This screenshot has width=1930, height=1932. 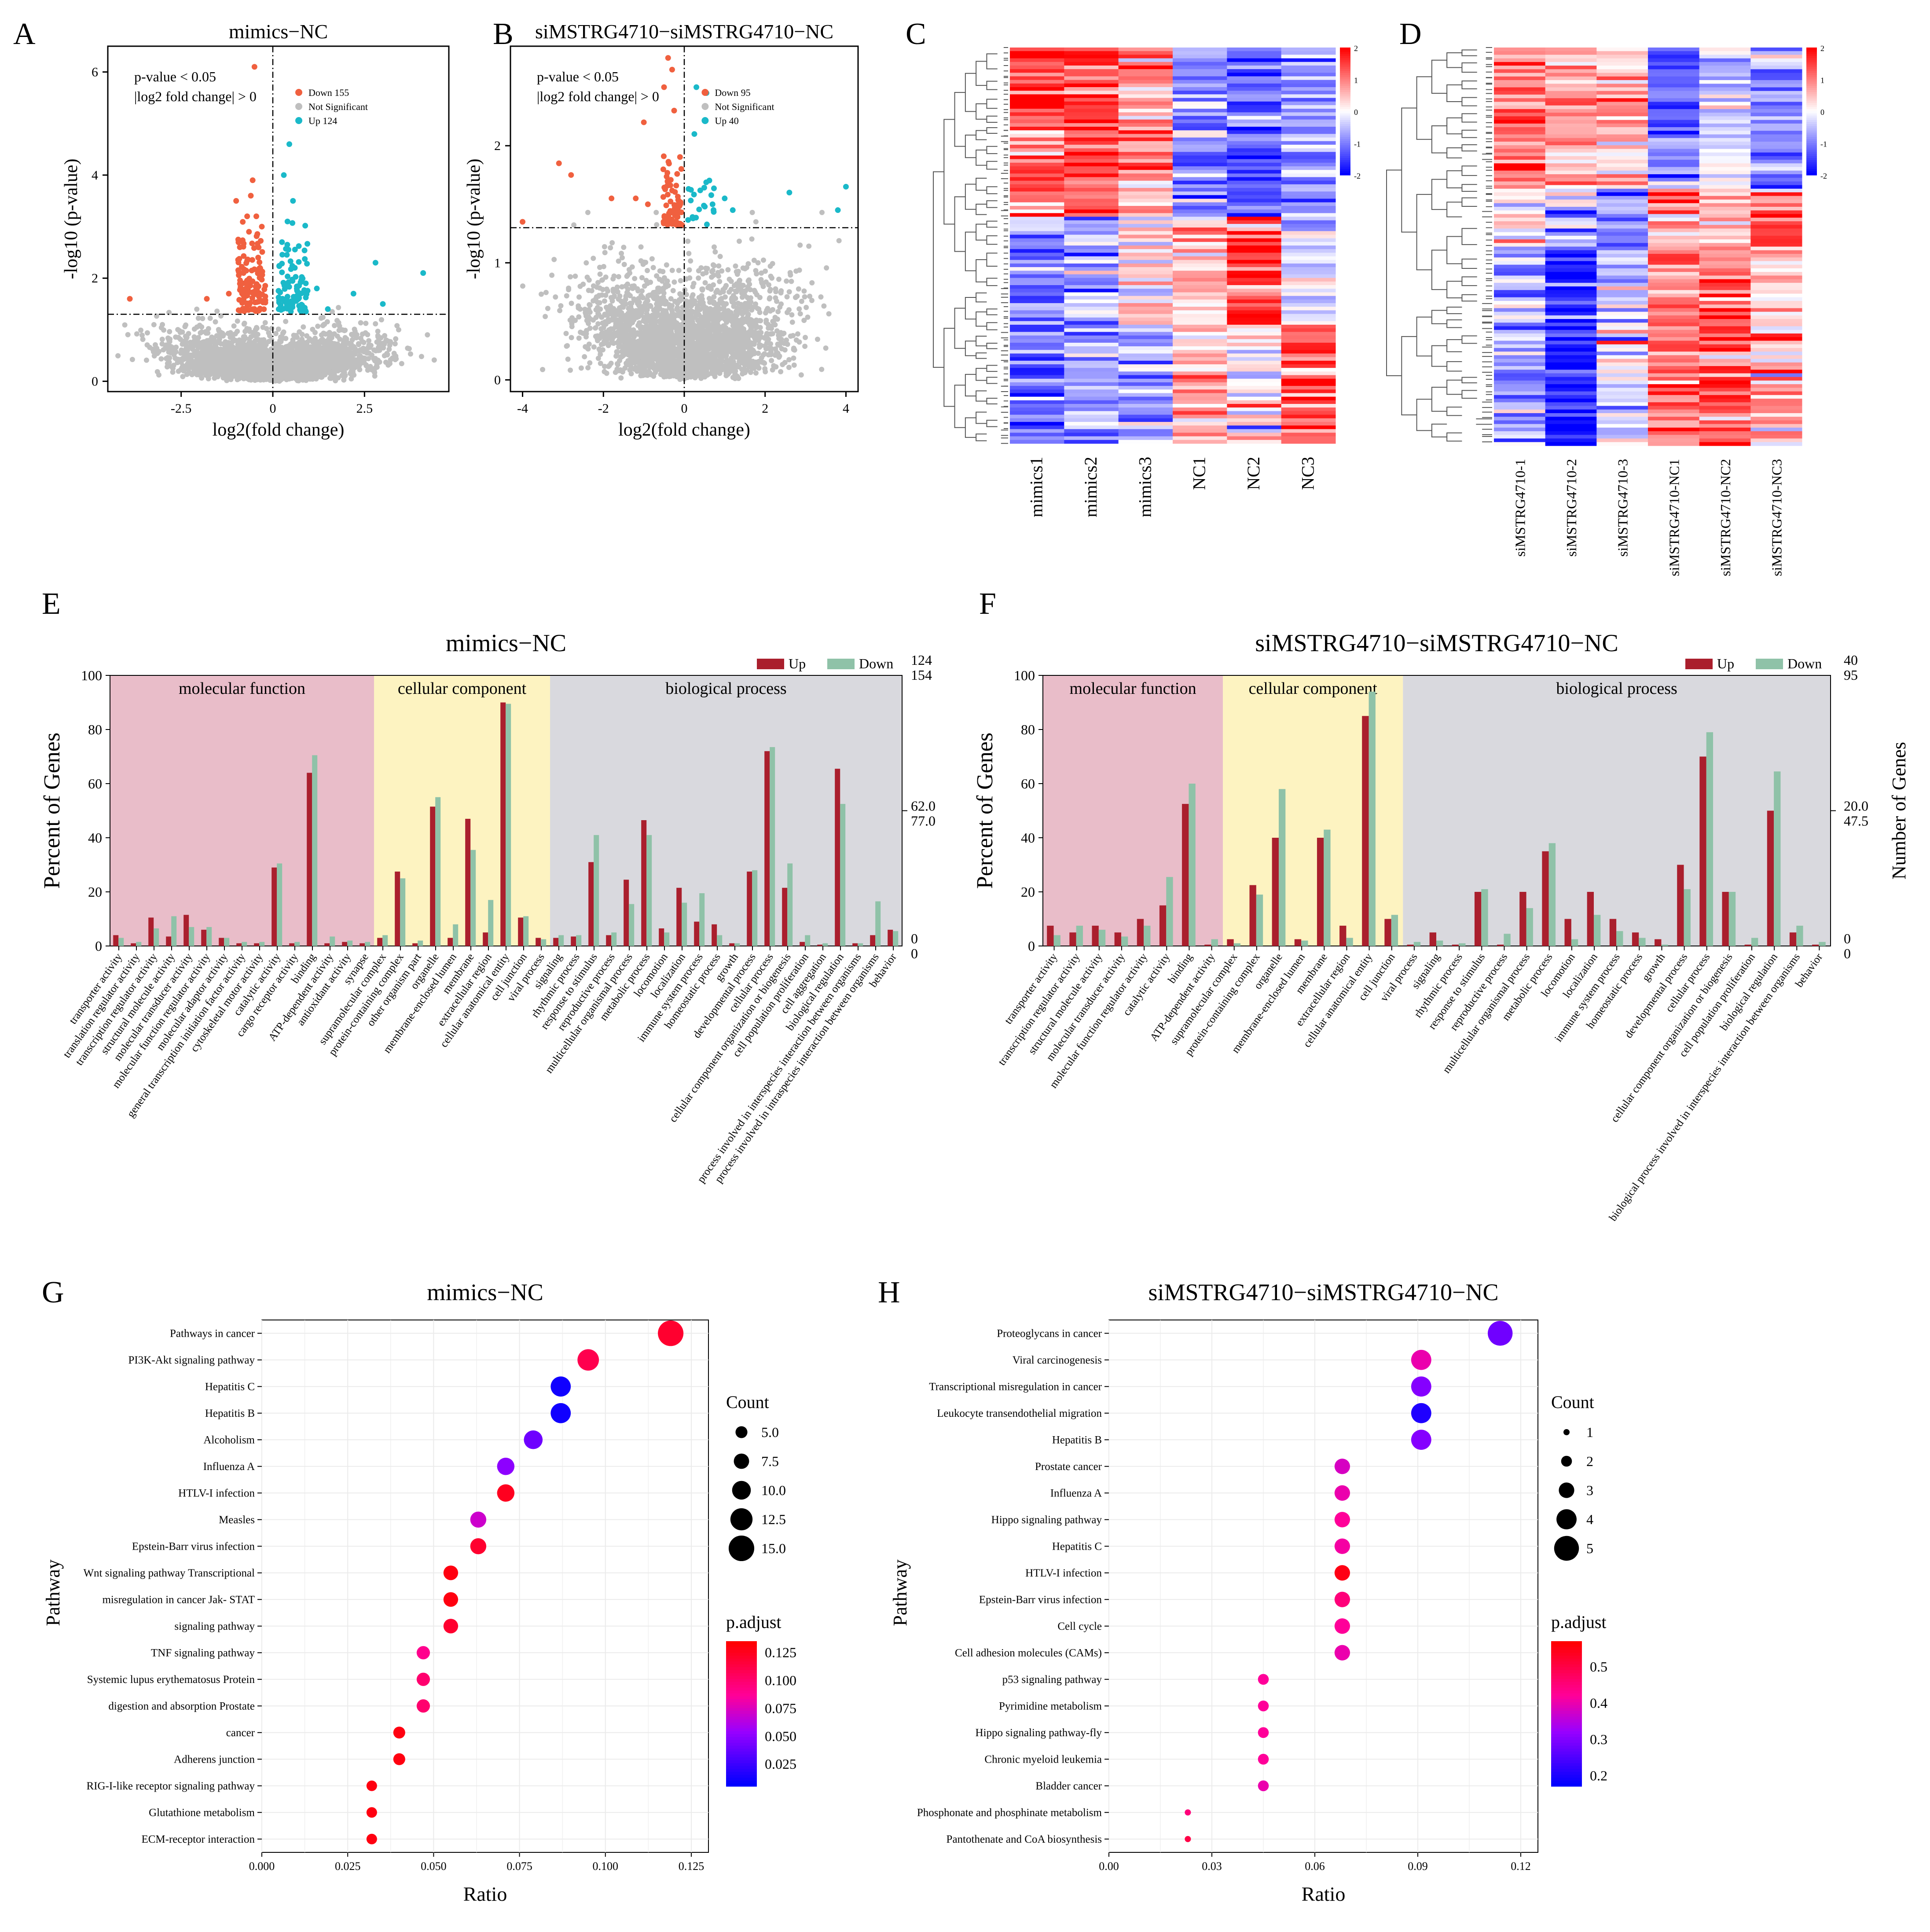 What do you see at coordinates (95, 278) in the screenshot?
I see `y-tick-label: 2` at bounding box center [95, 278].